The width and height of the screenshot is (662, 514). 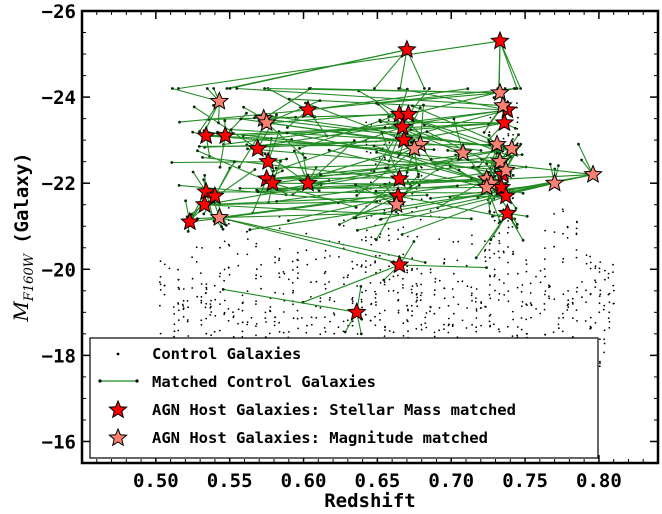 What do you see at coordinates (59, 98) in the screenshot?
I see `y-tick-label: −24` at bounding box center [59, 98].